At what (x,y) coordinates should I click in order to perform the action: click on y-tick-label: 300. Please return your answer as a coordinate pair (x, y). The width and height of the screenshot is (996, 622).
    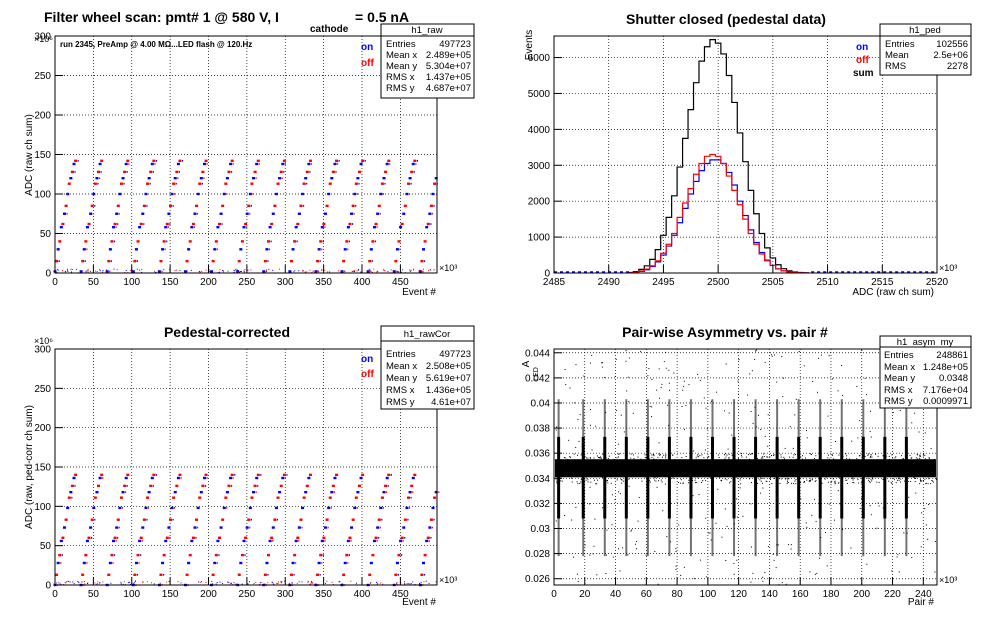
    Looking at the image, I should click on (42, 350).